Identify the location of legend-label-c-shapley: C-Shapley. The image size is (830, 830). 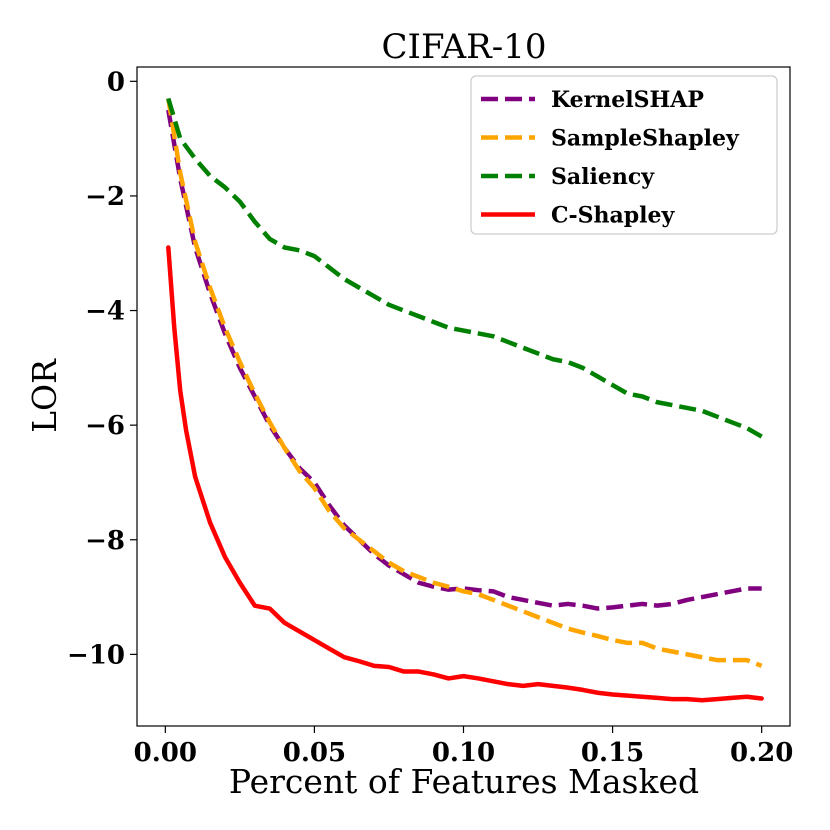
(613, 216).